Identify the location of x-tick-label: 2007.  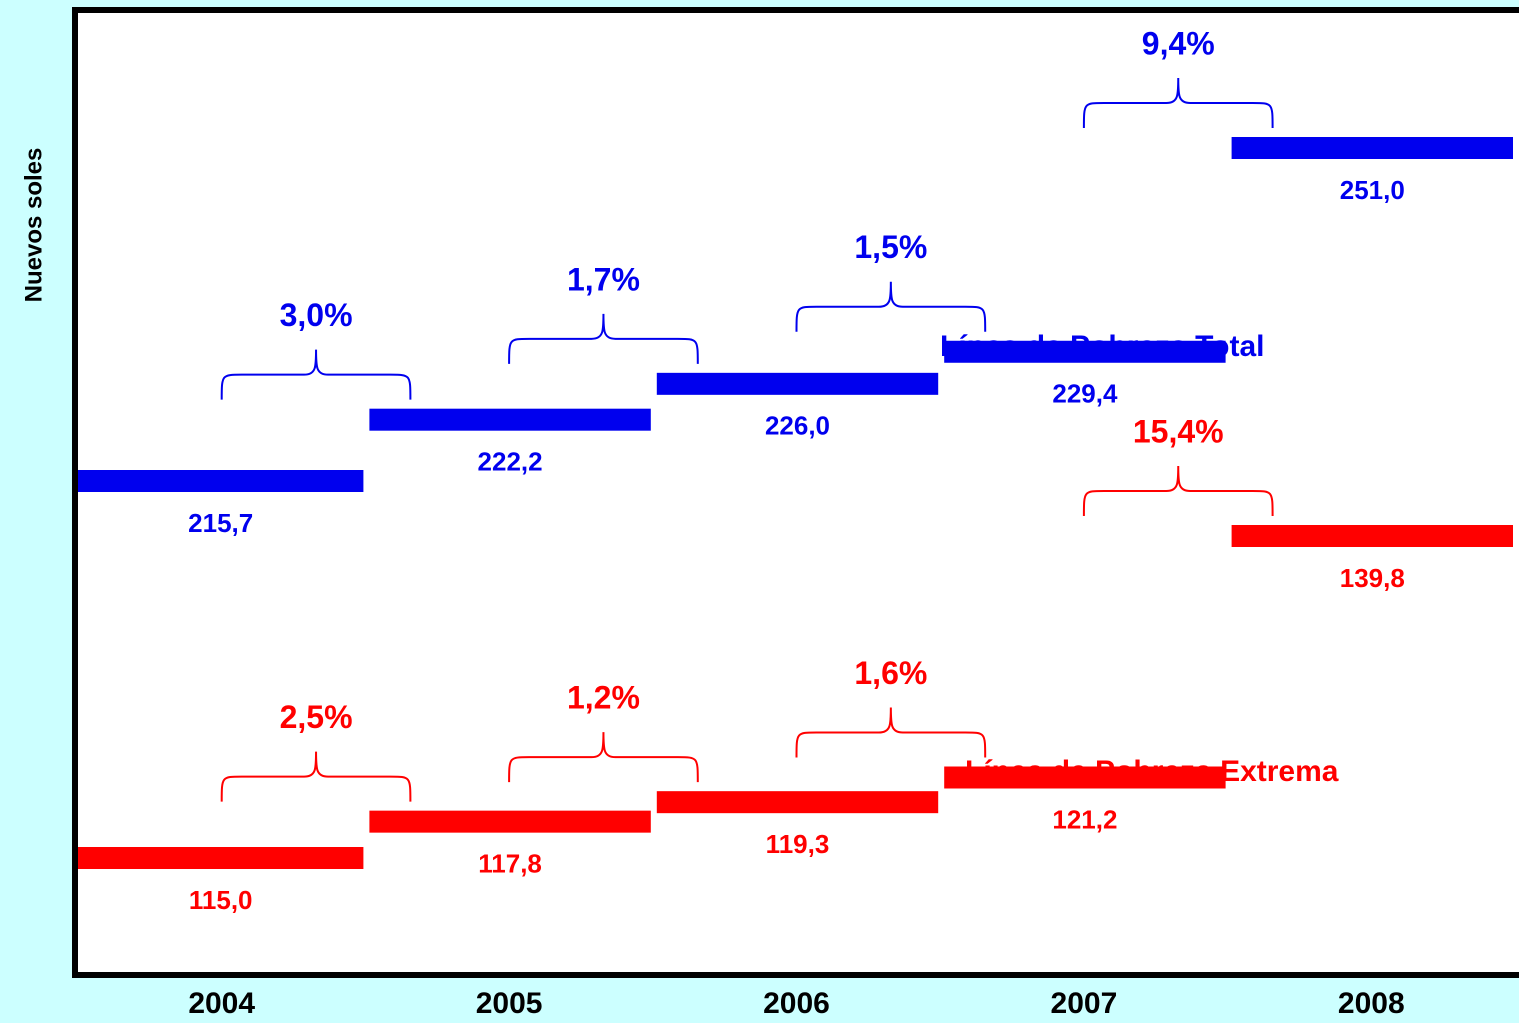
(1084, 1003).